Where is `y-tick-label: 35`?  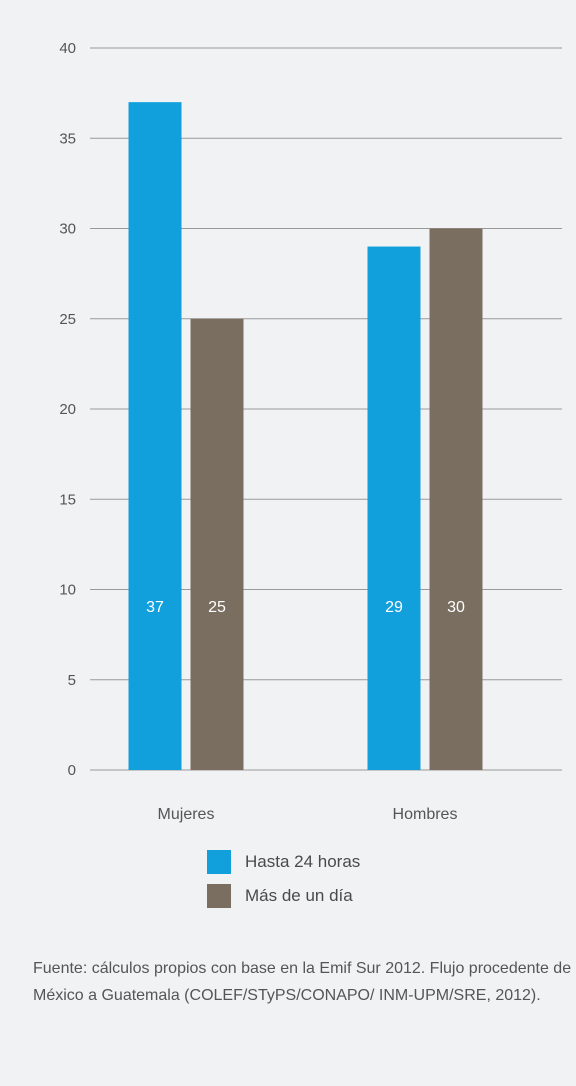
y-tick-label: 35 is located at coordinates (67, 138).